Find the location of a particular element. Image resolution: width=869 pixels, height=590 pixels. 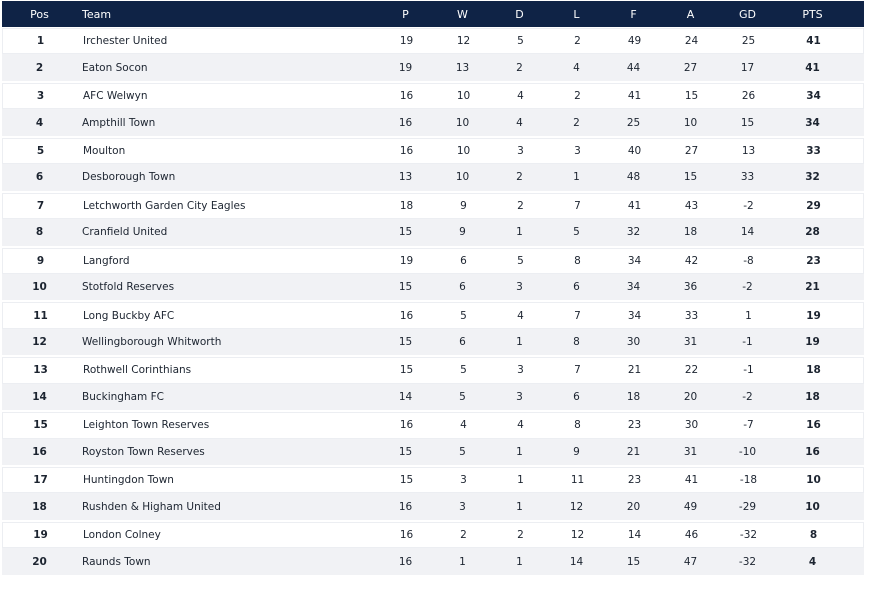

row-lost: 8 is located at coordinates (576, 342).